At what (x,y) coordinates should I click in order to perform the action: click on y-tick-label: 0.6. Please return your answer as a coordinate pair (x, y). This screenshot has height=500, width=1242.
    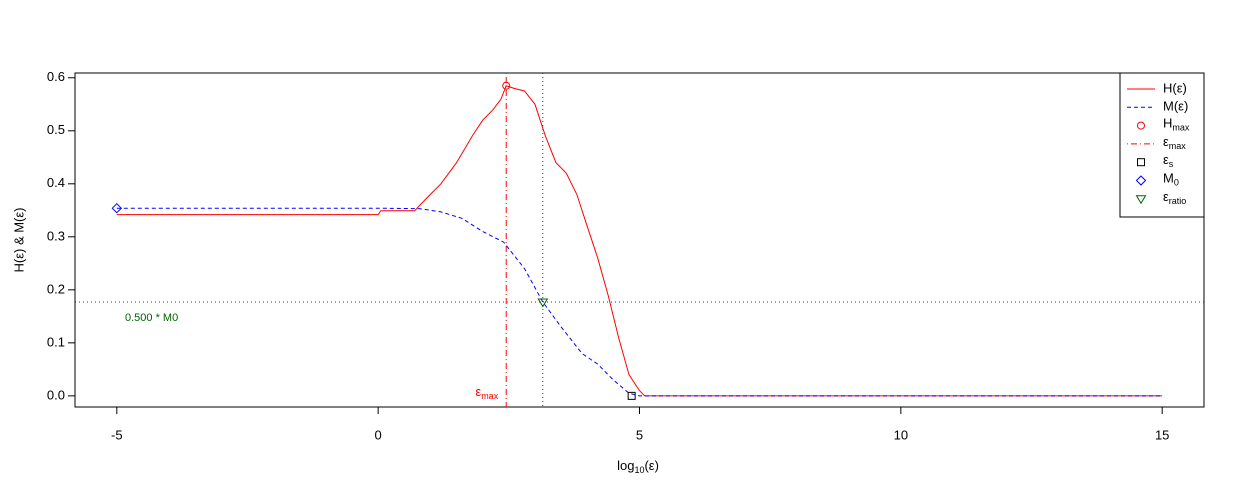
    Looking at the image, I should click on (56, 76).